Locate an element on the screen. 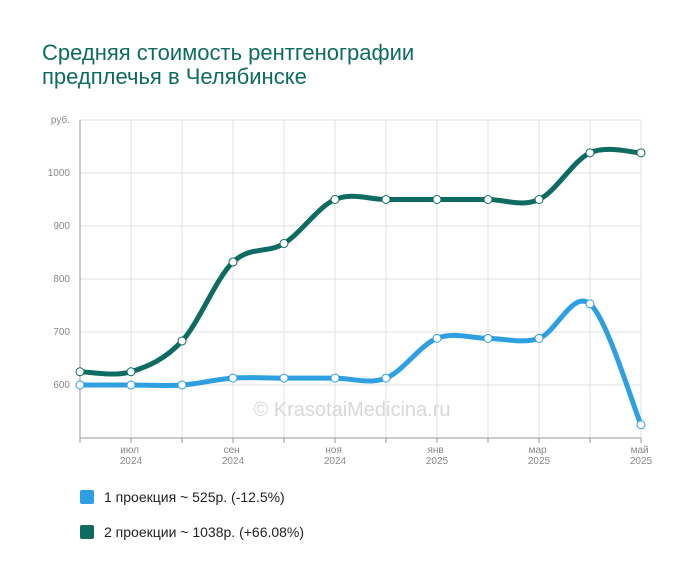 Image resolution: width=700 pixels, height=582 pixels. x-tick-month: ноя is located at coordinates (334, 450).